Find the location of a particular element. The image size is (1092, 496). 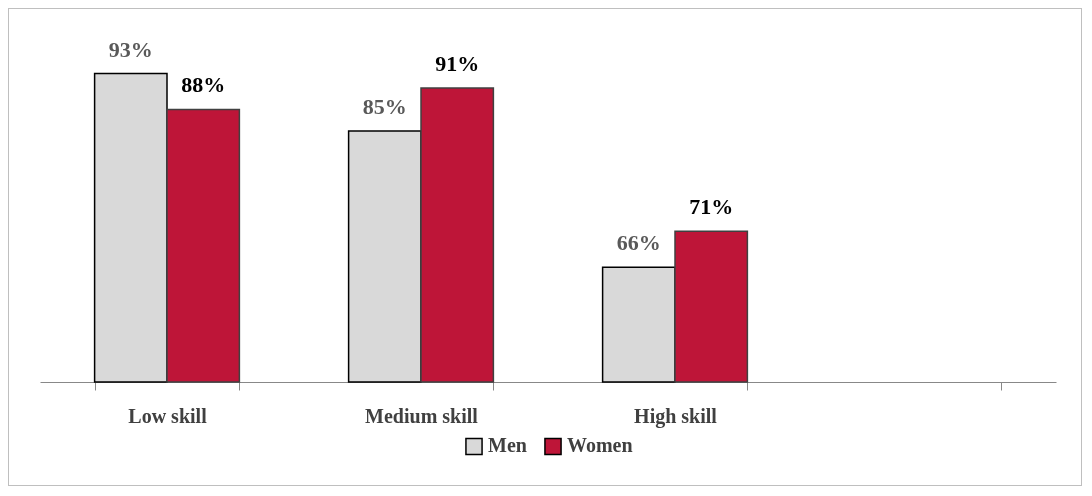

x-tick-label: Low skill is located at coordinates (168, 415).